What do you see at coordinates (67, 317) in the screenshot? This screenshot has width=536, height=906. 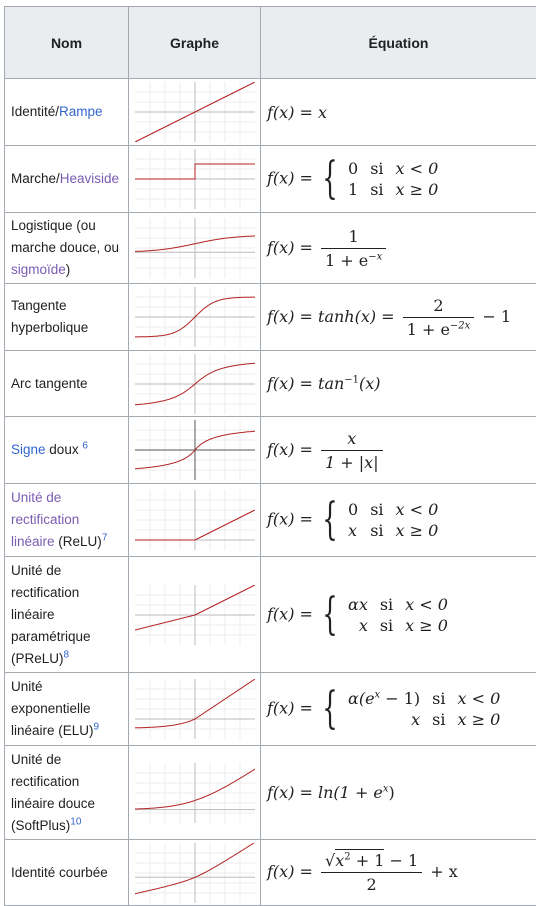 I see `row-name: Tangente hyperbolique` at bounding box center [67, 317].